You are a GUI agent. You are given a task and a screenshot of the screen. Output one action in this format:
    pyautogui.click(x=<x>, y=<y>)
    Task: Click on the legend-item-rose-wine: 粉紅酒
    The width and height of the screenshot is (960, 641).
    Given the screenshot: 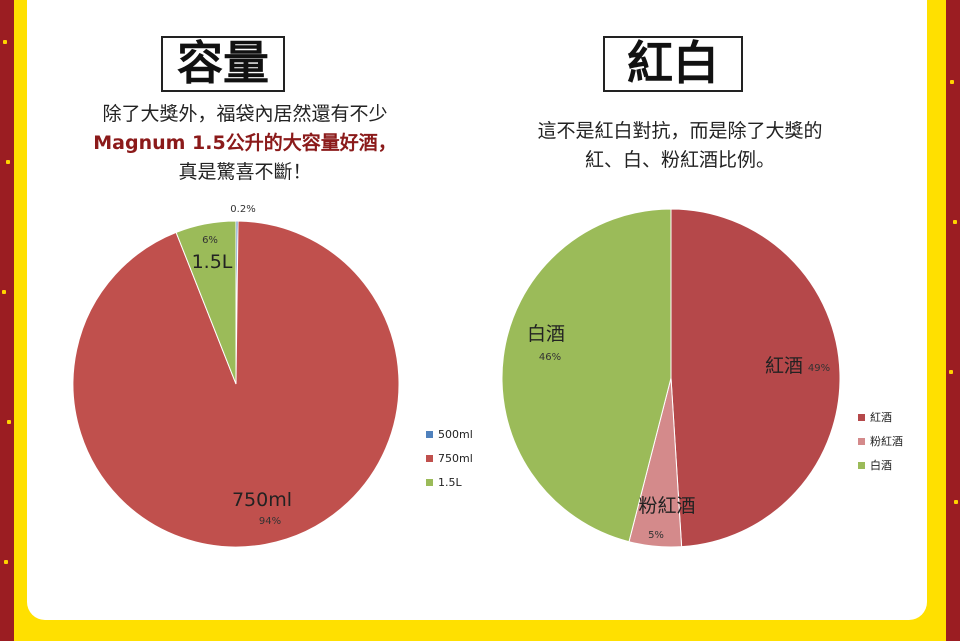 What is the action you would take?
    pyautogui.click(x=880, y=441)
    